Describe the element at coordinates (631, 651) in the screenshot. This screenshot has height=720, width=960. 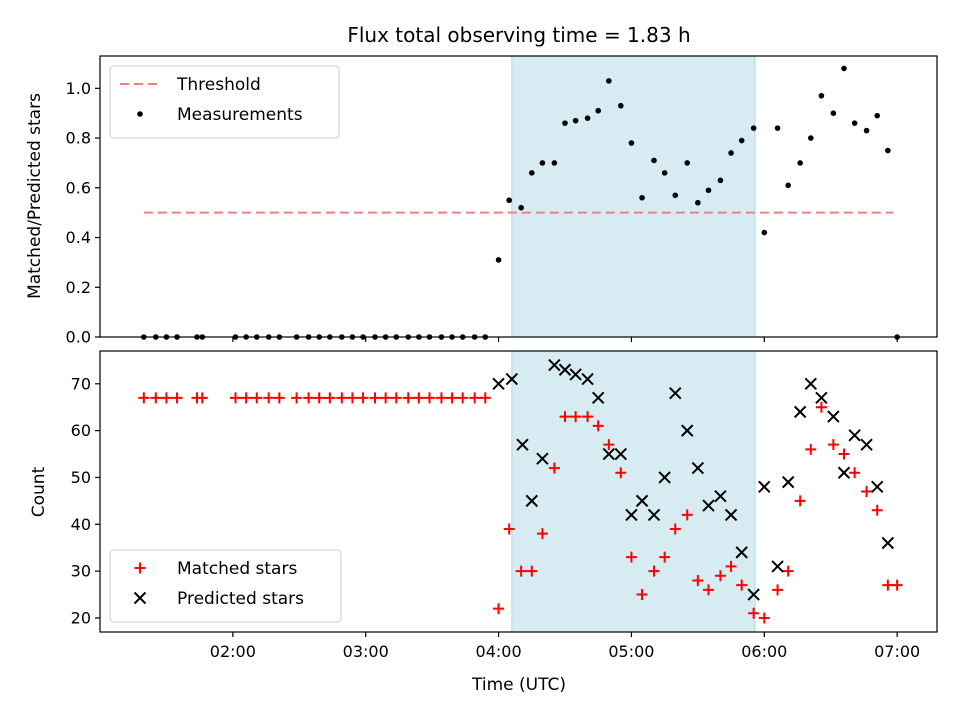
I see `x-tick-label: 05:00` at that location.